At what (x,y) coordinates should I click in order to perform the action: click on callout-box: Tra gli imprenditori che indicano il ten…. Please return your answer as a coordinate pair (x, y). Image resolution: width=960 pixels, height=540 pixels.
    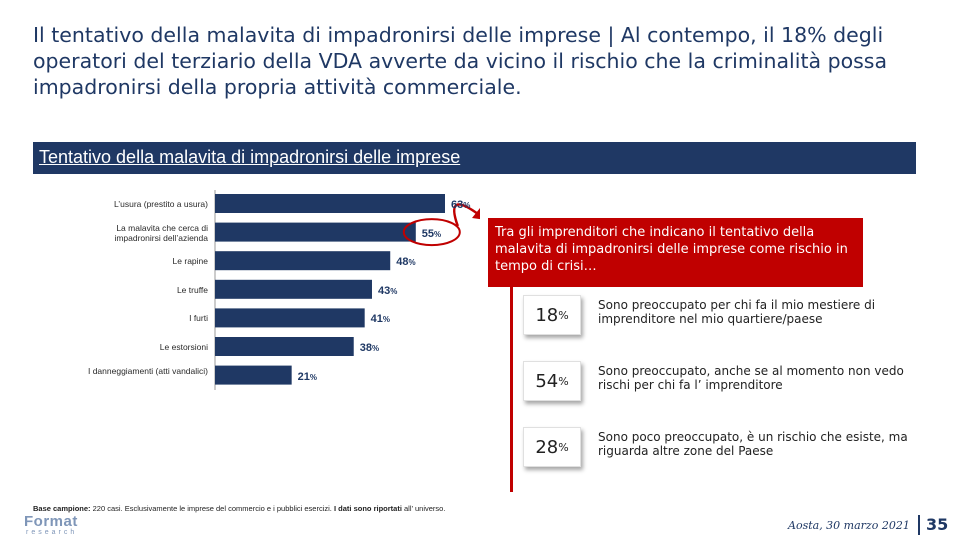
    Looking at the image, I should click on (675, 252).